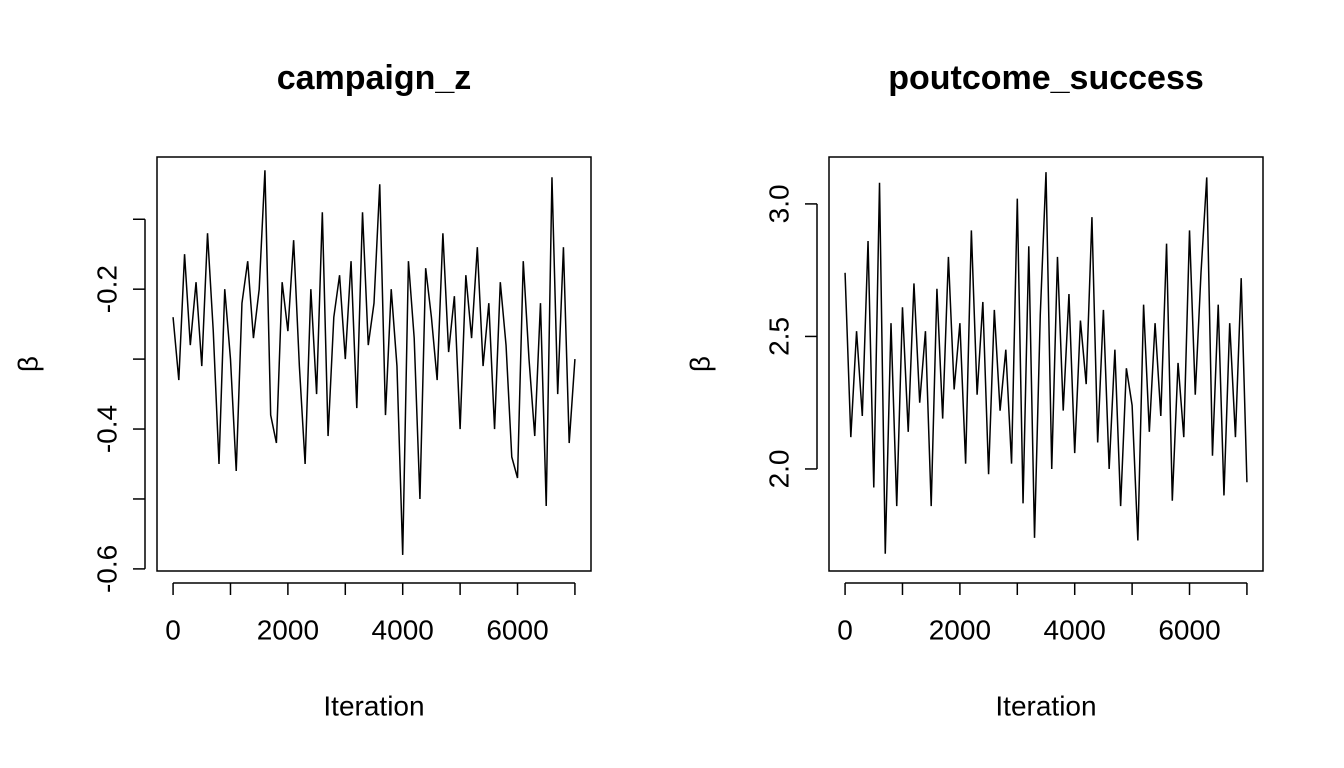 The image size is (1344, 768). What do you see at coordinates (106, 429) in the screenshot?
I see `y-tick-label: -0.4` at bounding box center [106, 429].